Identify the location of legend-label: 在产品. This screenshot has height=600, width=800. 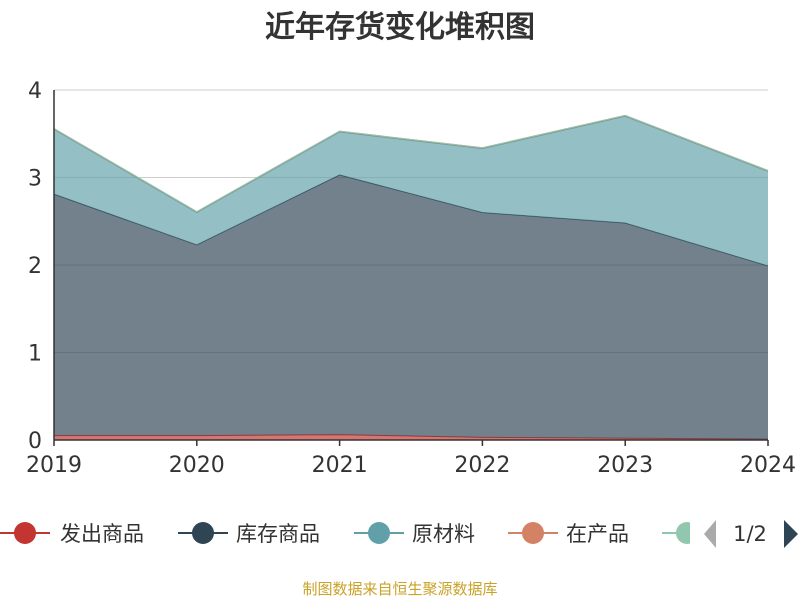
(597, 534).